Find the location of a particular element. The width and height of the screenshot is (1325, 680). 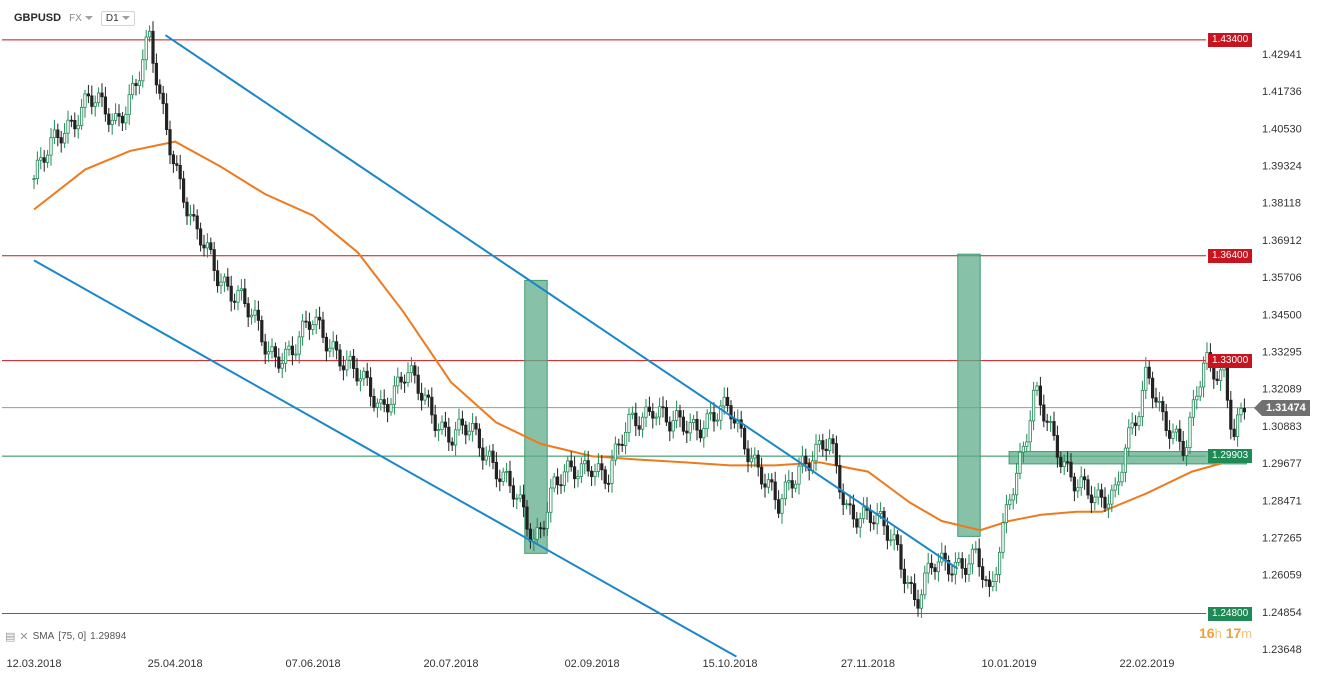

interval-label: D1 is located at coordinates (112, 18).